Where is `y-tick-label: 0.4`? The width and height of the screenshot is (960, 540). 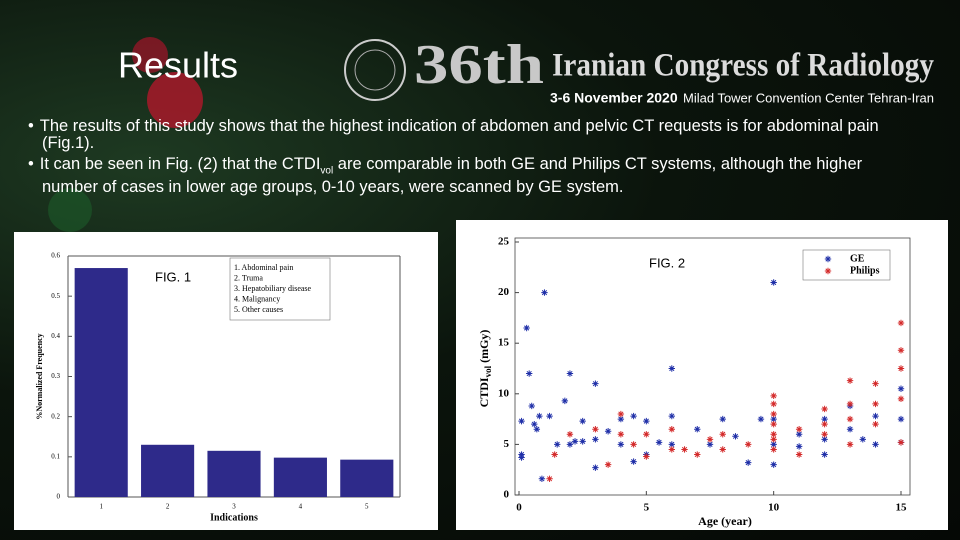 y-tick-label: 0.4 is located at coordinates (55, 336).